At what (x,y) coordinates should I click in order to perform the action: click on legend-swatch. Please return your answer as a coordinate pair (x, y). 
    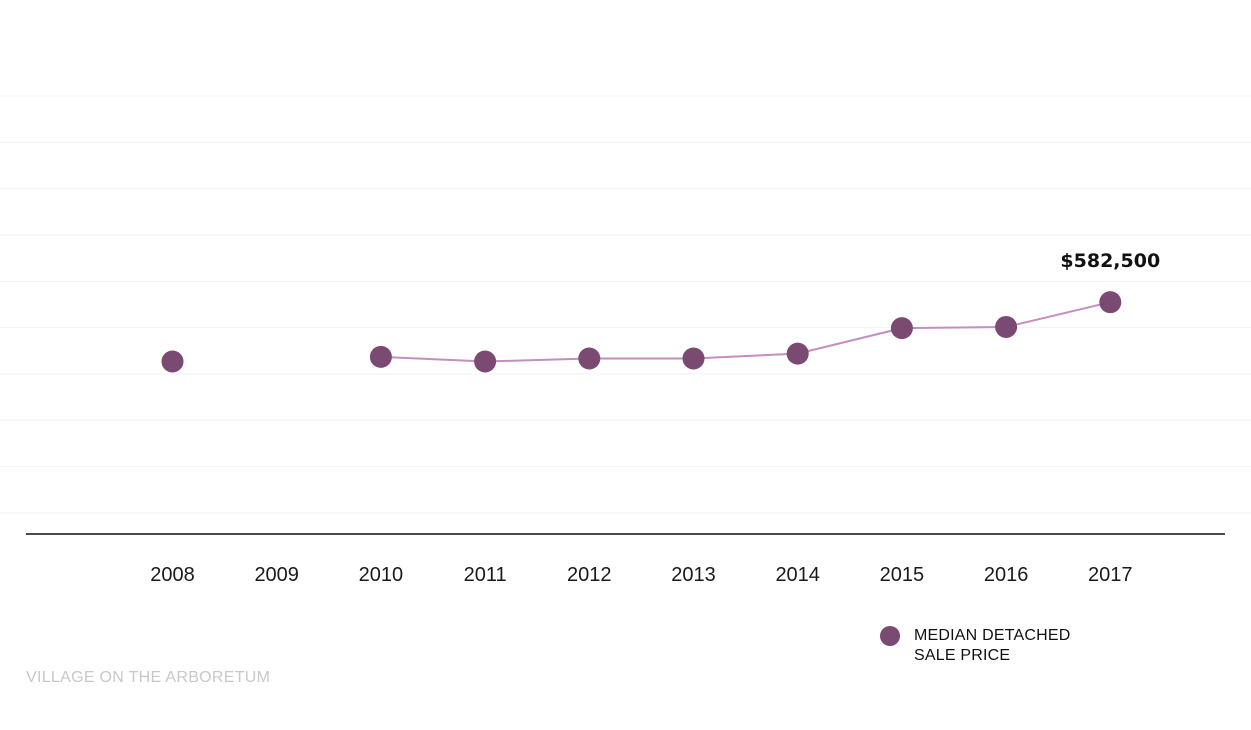
    Looking at the image, I should click on (890, 636).